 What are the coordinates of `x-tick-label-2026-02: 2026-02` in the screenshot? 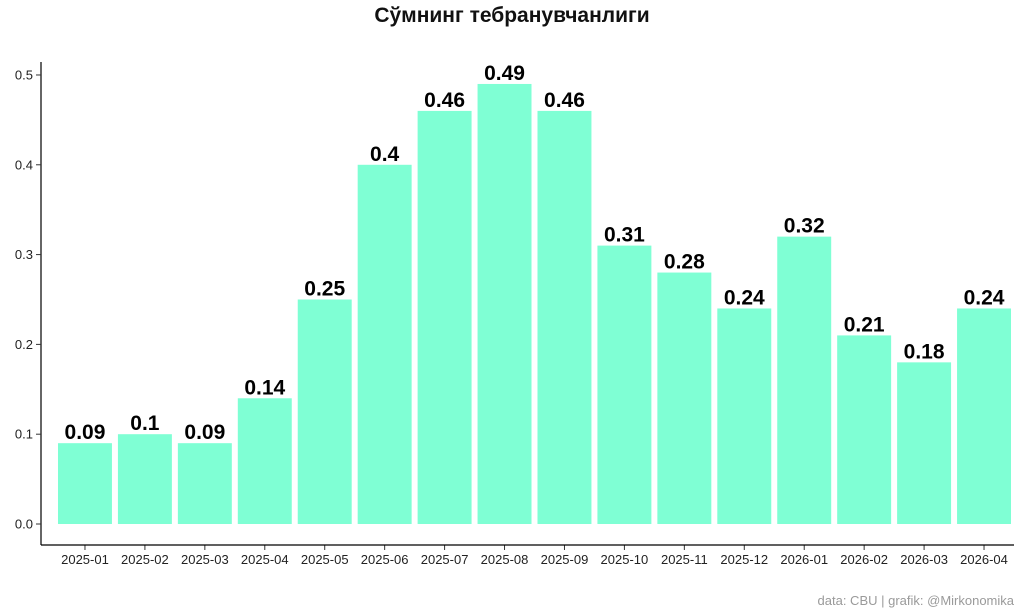 It's located at (864, 559).